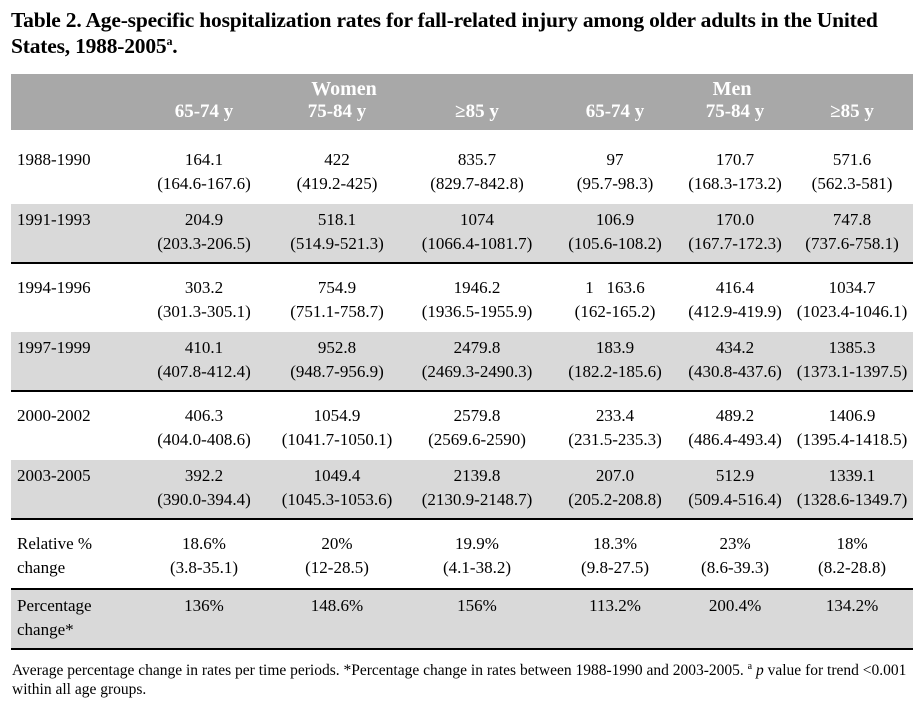 This screenshot has height=718, width=924. I want to click on cell-value: 303.2, so click(204, 287).